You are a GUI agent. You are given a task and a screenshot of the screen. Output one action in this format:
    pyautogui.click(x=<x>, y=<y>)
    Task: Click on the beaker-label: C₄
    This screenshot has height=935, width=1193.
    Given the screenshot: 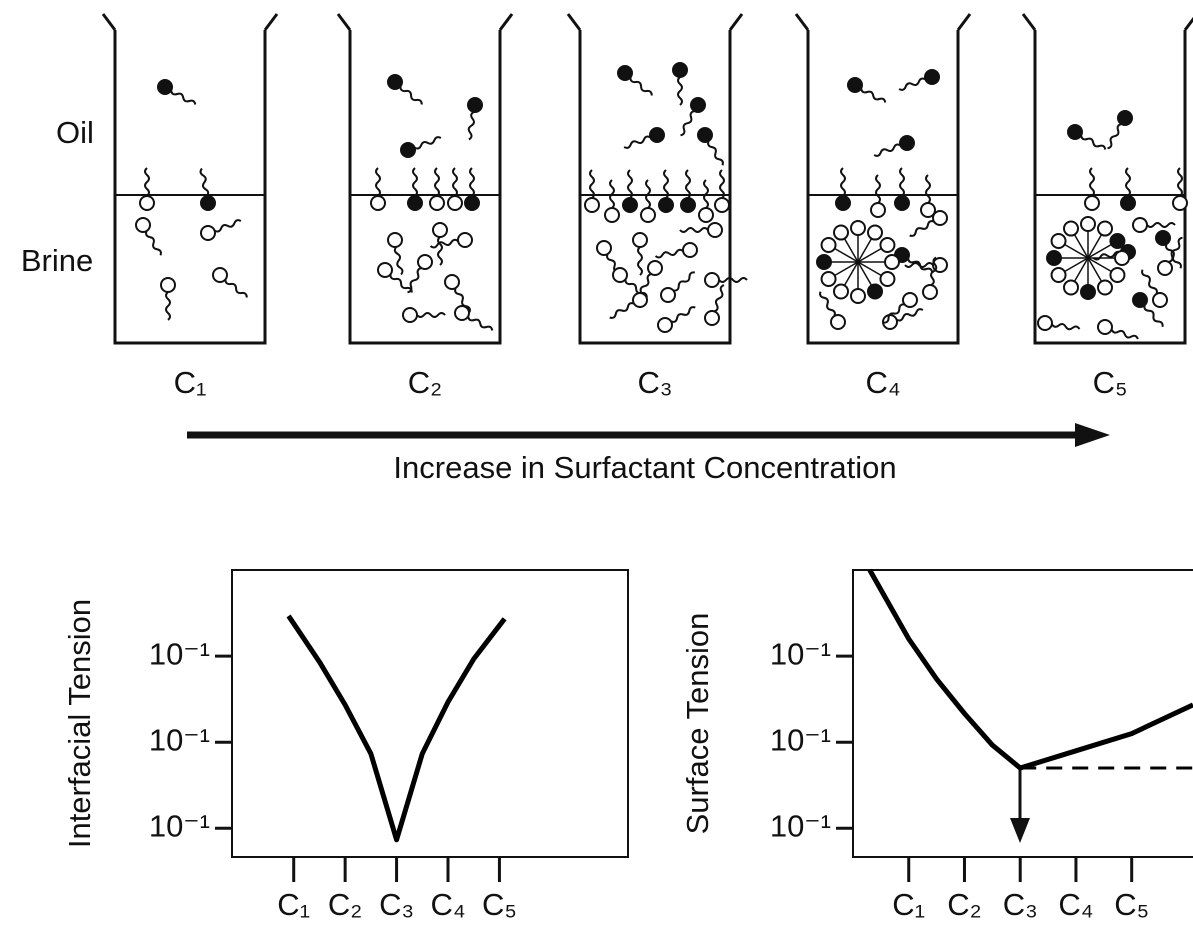 What is the action you would take?
    pyautogui.click(x=882, y=382)
    